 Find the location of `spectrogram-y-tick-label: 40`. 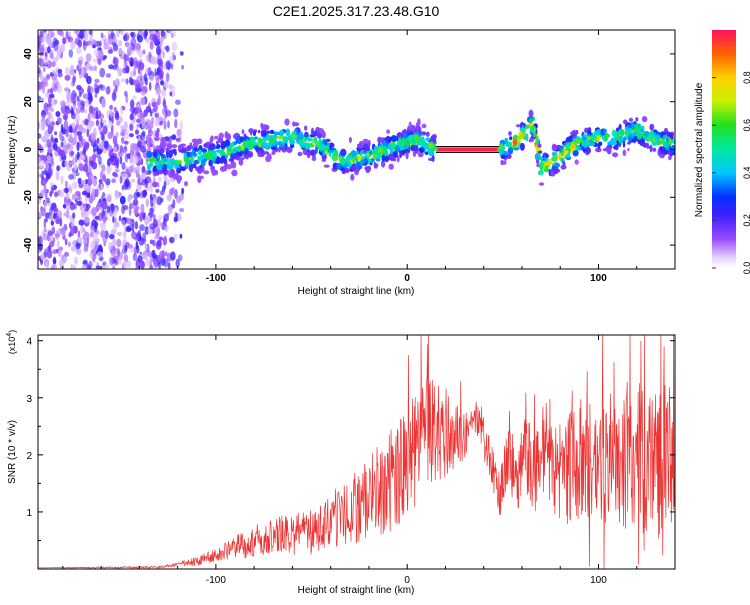

spectrogram-y-tick-label: 40 is located at coordinates (28, 54).